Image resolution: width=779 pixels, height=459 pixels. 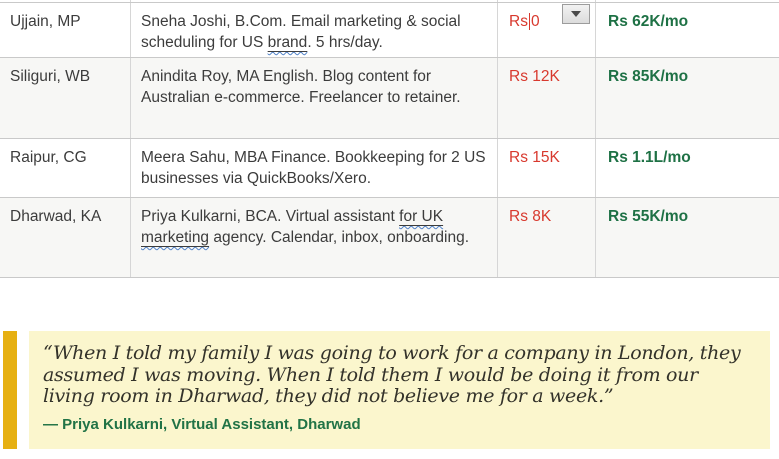 I want to click on income-cell: Rs 55K/mo, so click(x=687, y=237).